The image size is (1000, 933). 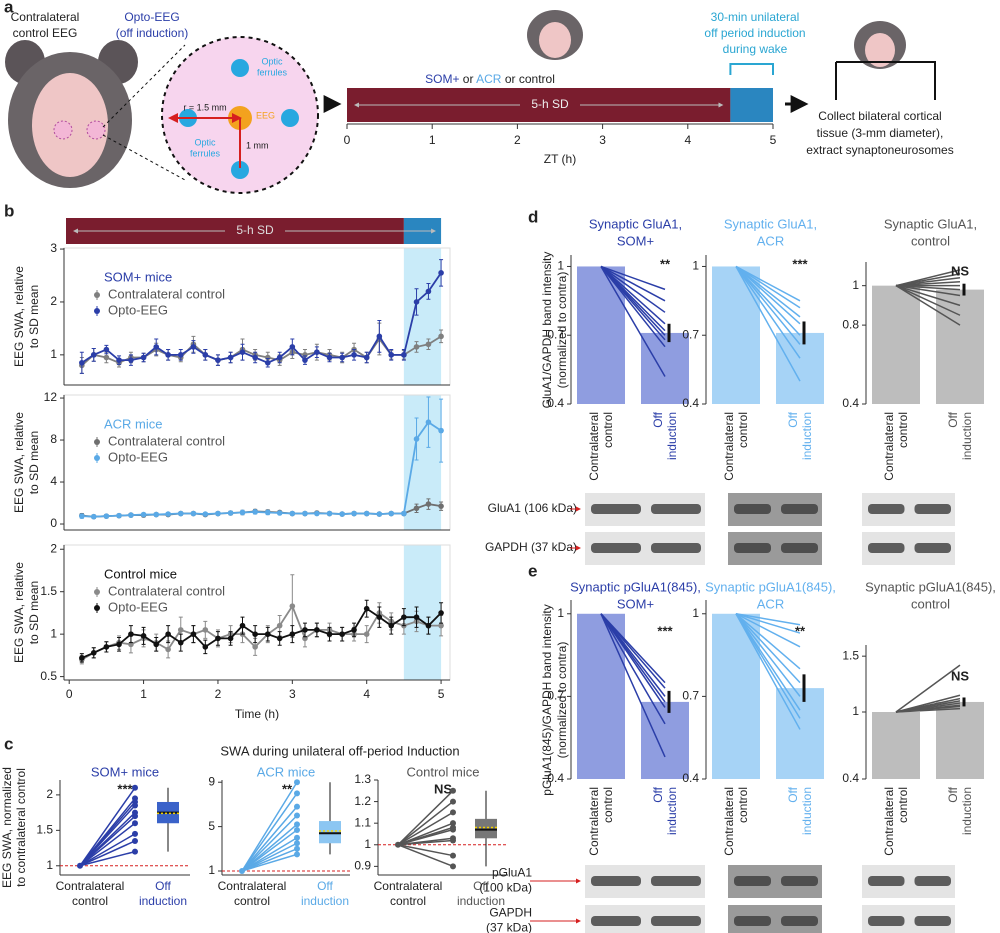 What do you see at coordinates (594, 821) in the screenshot?
I see `x-tick-label: Contralateral` at bounding box center [594, 821].